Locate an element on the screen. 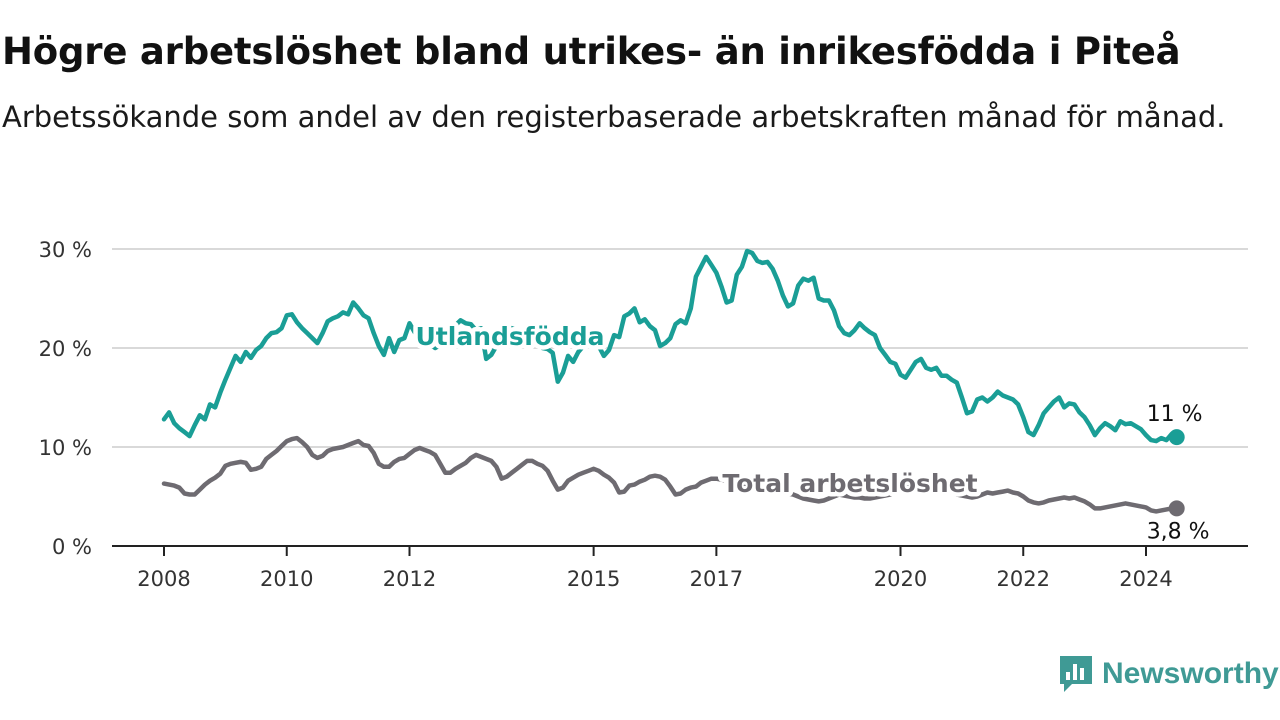 This screenshot has height=720, width=1280. series-line is located at coordinates (670, 474).